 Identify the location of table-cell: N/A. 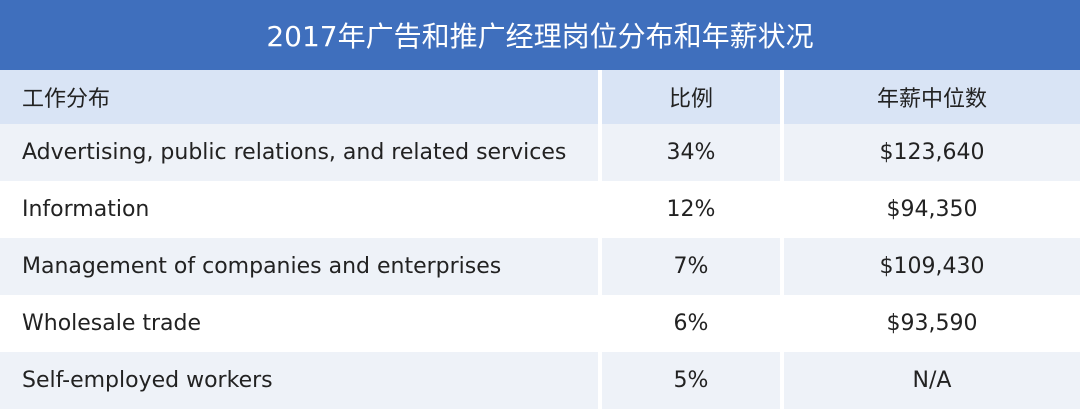
(931, 380).